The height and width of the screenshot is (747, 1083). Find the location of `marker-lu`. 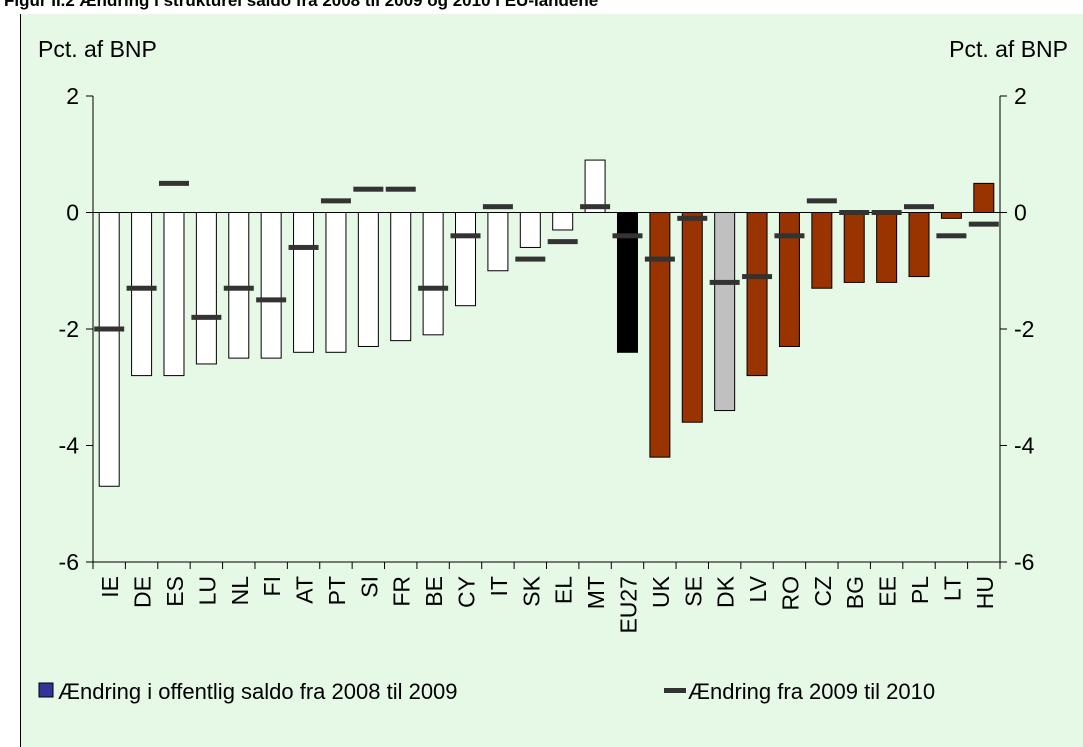

marker-lu is located at coordinates (206, 317).